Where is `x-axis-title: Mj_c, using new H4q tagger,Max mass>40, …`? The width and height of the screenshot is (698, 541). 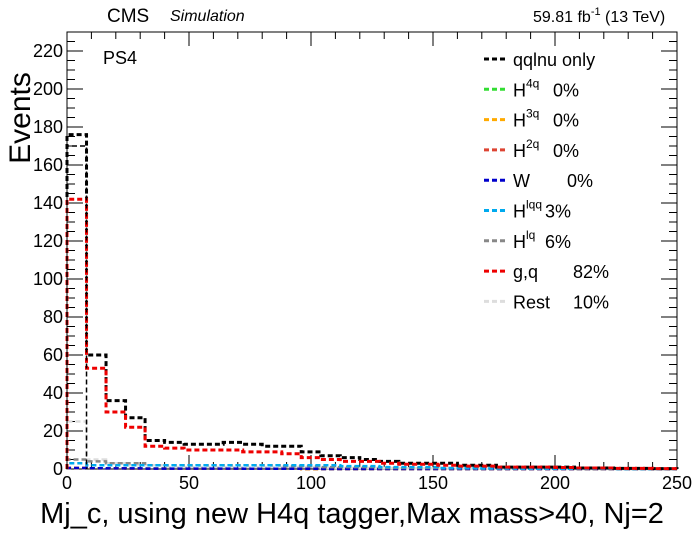
x-axis-title: Mj_c, using new H4q tagger,Max mass>40, … is located at coordinates (352, 514).